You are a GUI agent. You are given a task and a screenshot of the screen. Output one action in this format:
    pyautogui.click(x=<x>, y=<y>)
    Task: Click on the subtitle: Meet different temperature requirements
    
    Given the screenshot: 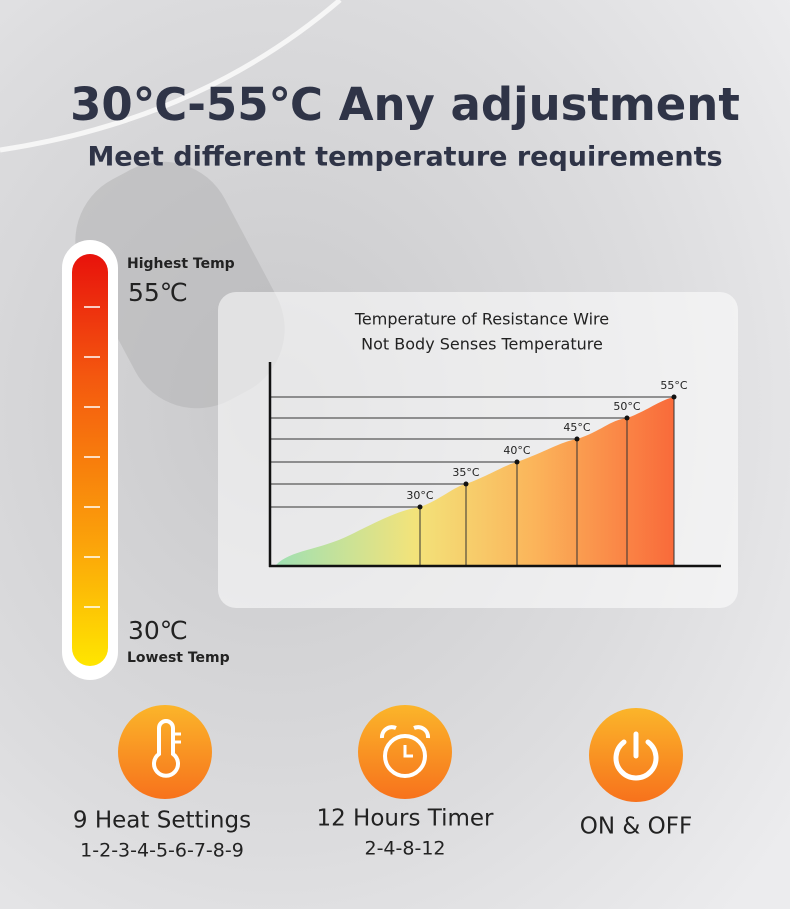 What is the action you would take?
    pyautogui.click(x=404, y=157)
    